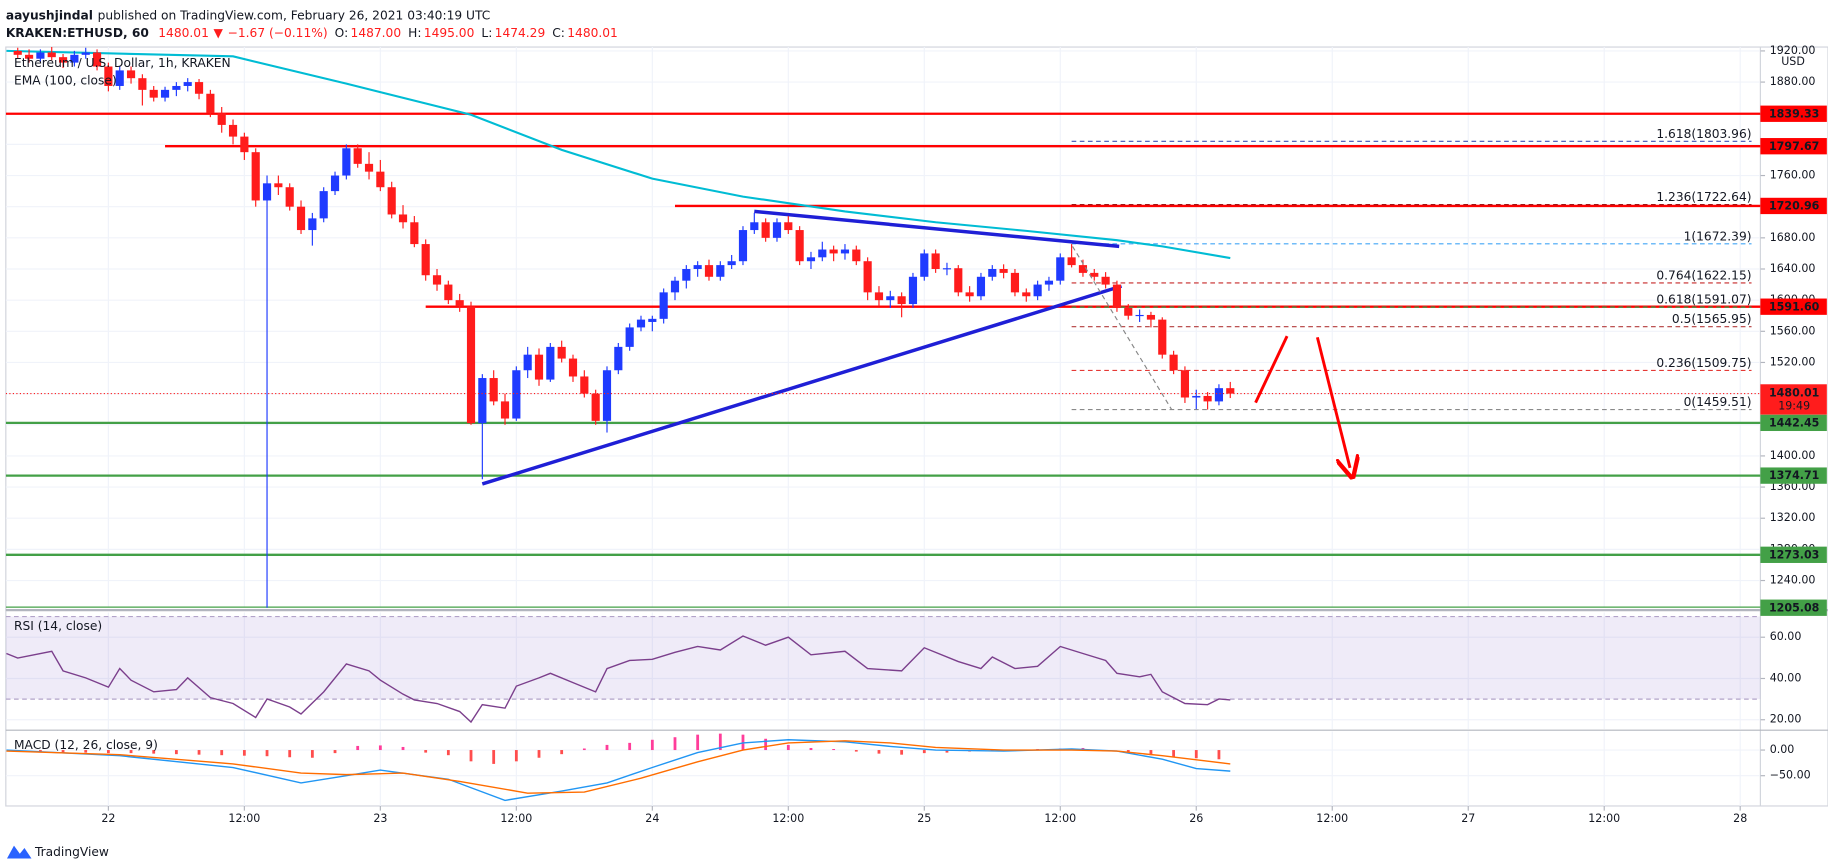 This screenshot has width=1828, height=867. What do you see at coordinates (414, 33) in the screenshot?
I see `ohlc-key: H:` at bounding box center [414, 33].